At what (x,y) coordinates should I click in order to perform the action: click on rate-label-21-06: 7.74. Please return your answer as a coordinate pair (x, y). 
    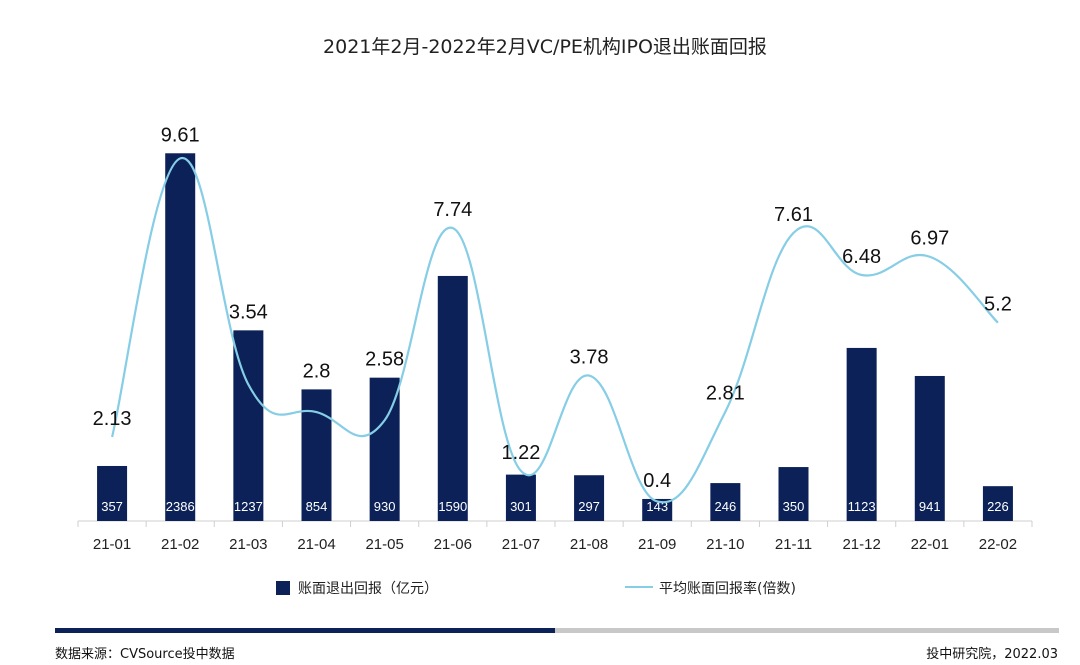
    Looking at the image, I should click on (452, 210).